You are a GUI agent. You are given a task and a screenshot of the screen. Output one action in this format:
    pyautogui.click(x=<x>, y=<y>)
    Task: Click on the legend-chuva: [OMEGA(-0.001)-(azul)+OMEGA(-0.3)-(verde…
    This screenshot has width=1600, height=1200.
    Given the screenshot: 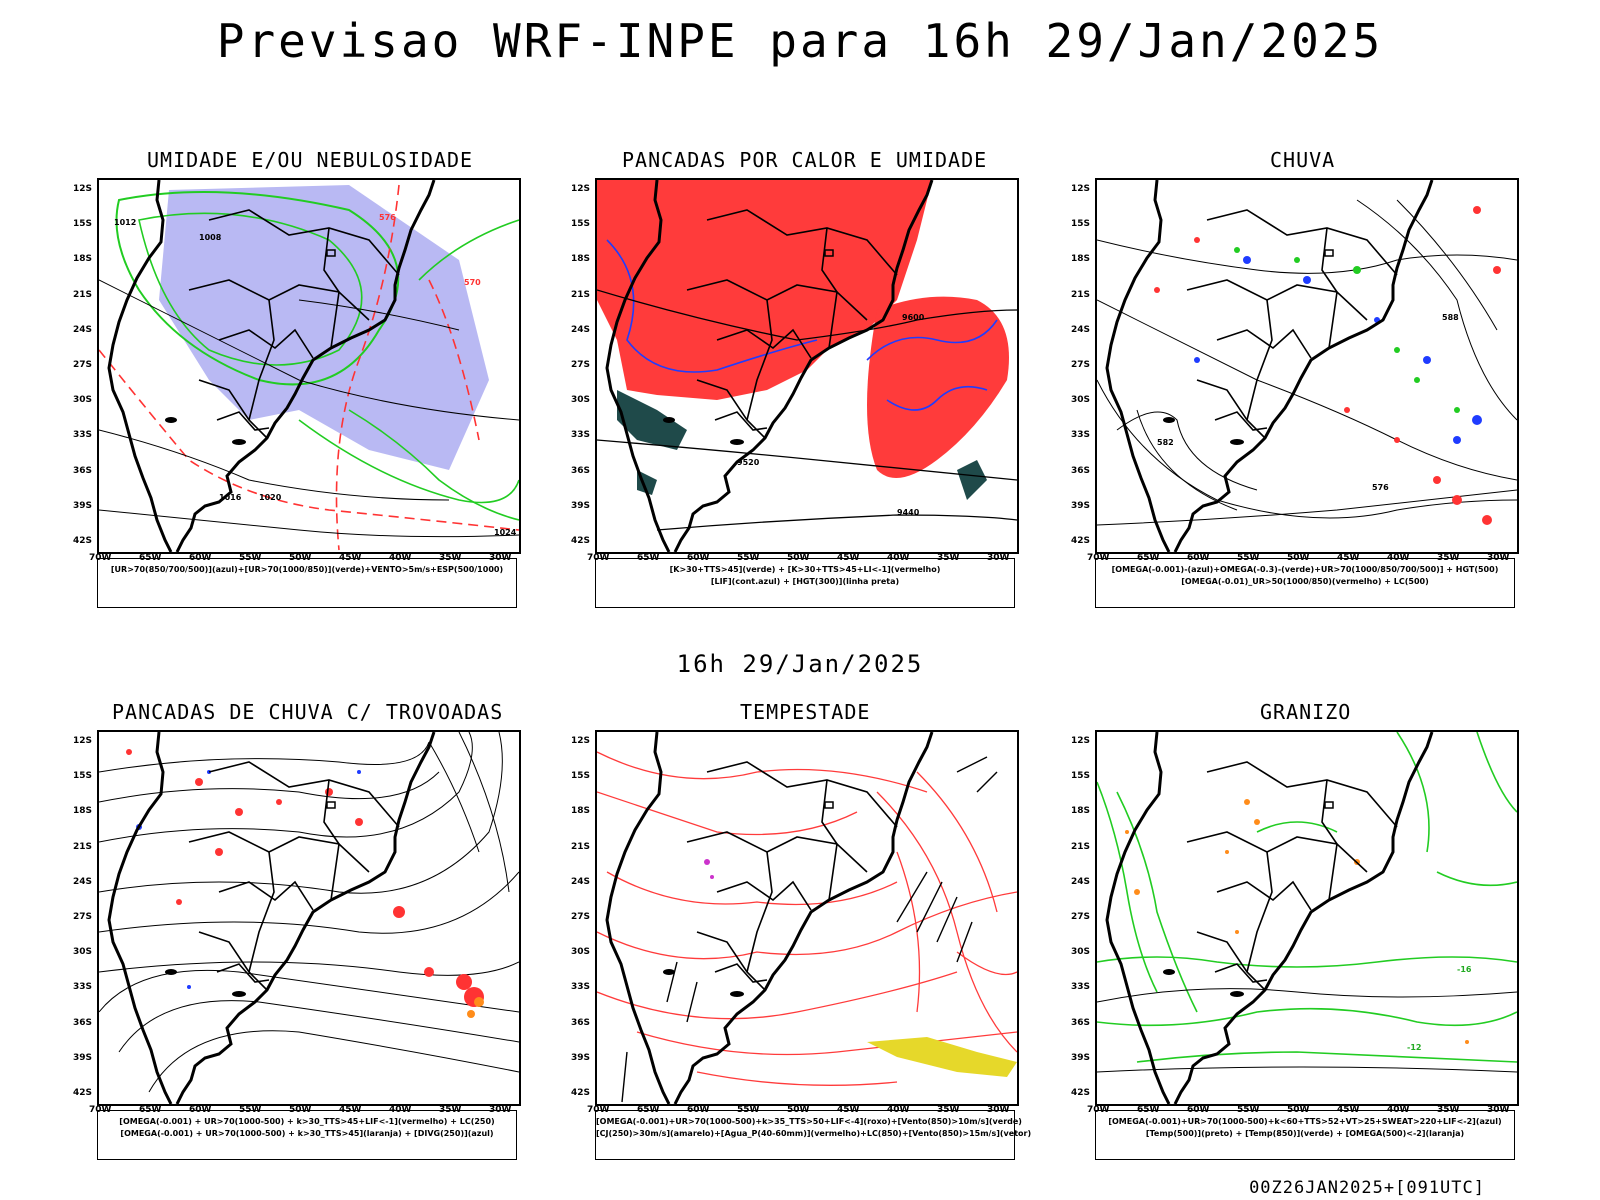 What is the action you would take?
    pyautogui.click(x=1305, y=583)
    